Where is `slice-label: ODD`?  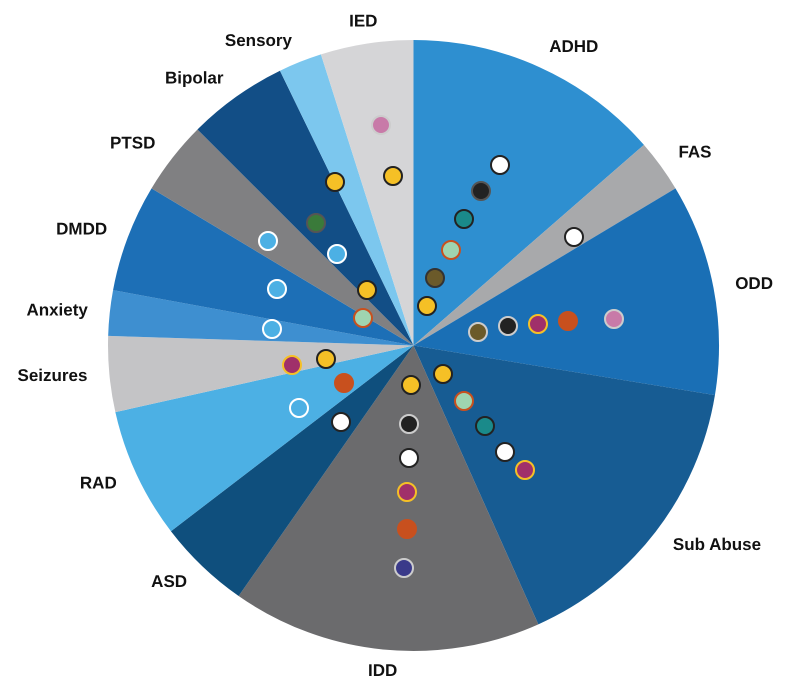
slice-label: ODD is located at coordinates (754, 283).